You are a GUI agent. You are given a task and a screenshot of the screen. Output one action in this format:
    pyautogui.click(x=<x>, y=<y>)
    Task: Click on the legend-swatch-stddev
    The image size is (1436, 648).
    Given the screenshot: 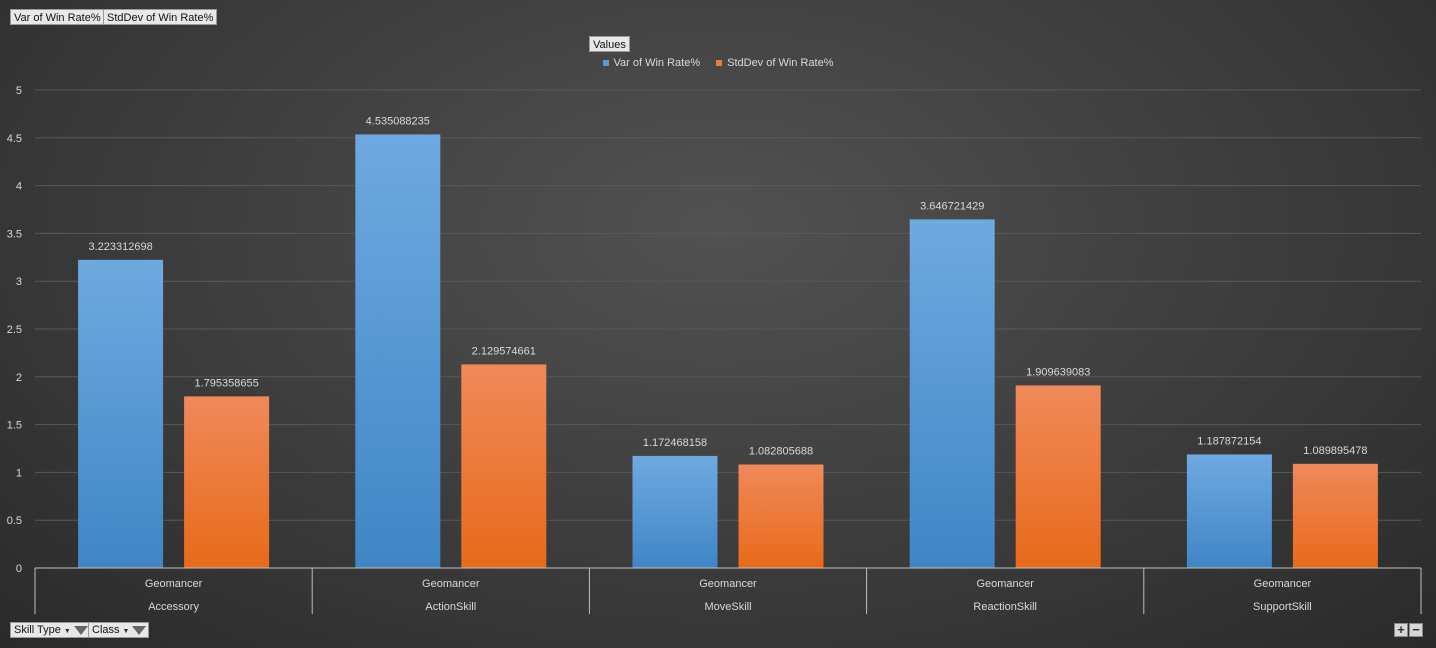 What is the action you would take?
    pyautogui.click(x=719, y=63)
    